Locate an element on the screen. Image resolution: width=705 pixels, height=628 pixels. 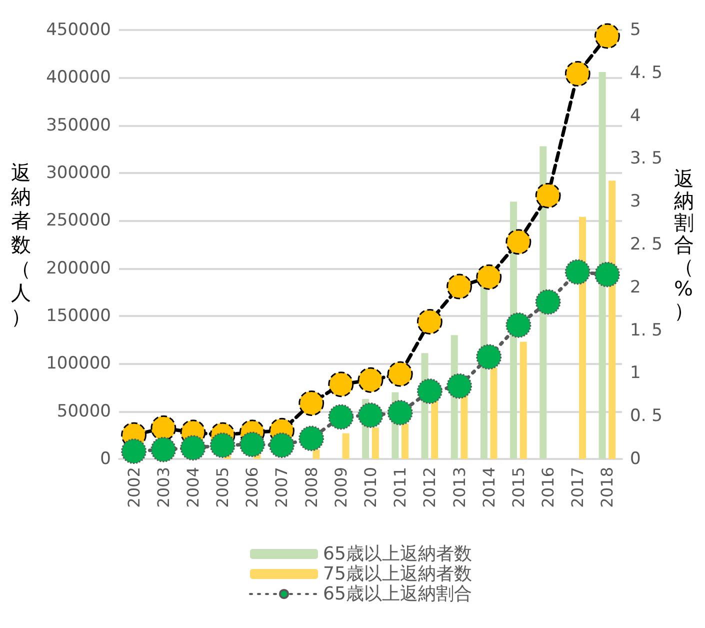
legend-label: 65歳以上返納割合 is located at coordinates (397, 594).